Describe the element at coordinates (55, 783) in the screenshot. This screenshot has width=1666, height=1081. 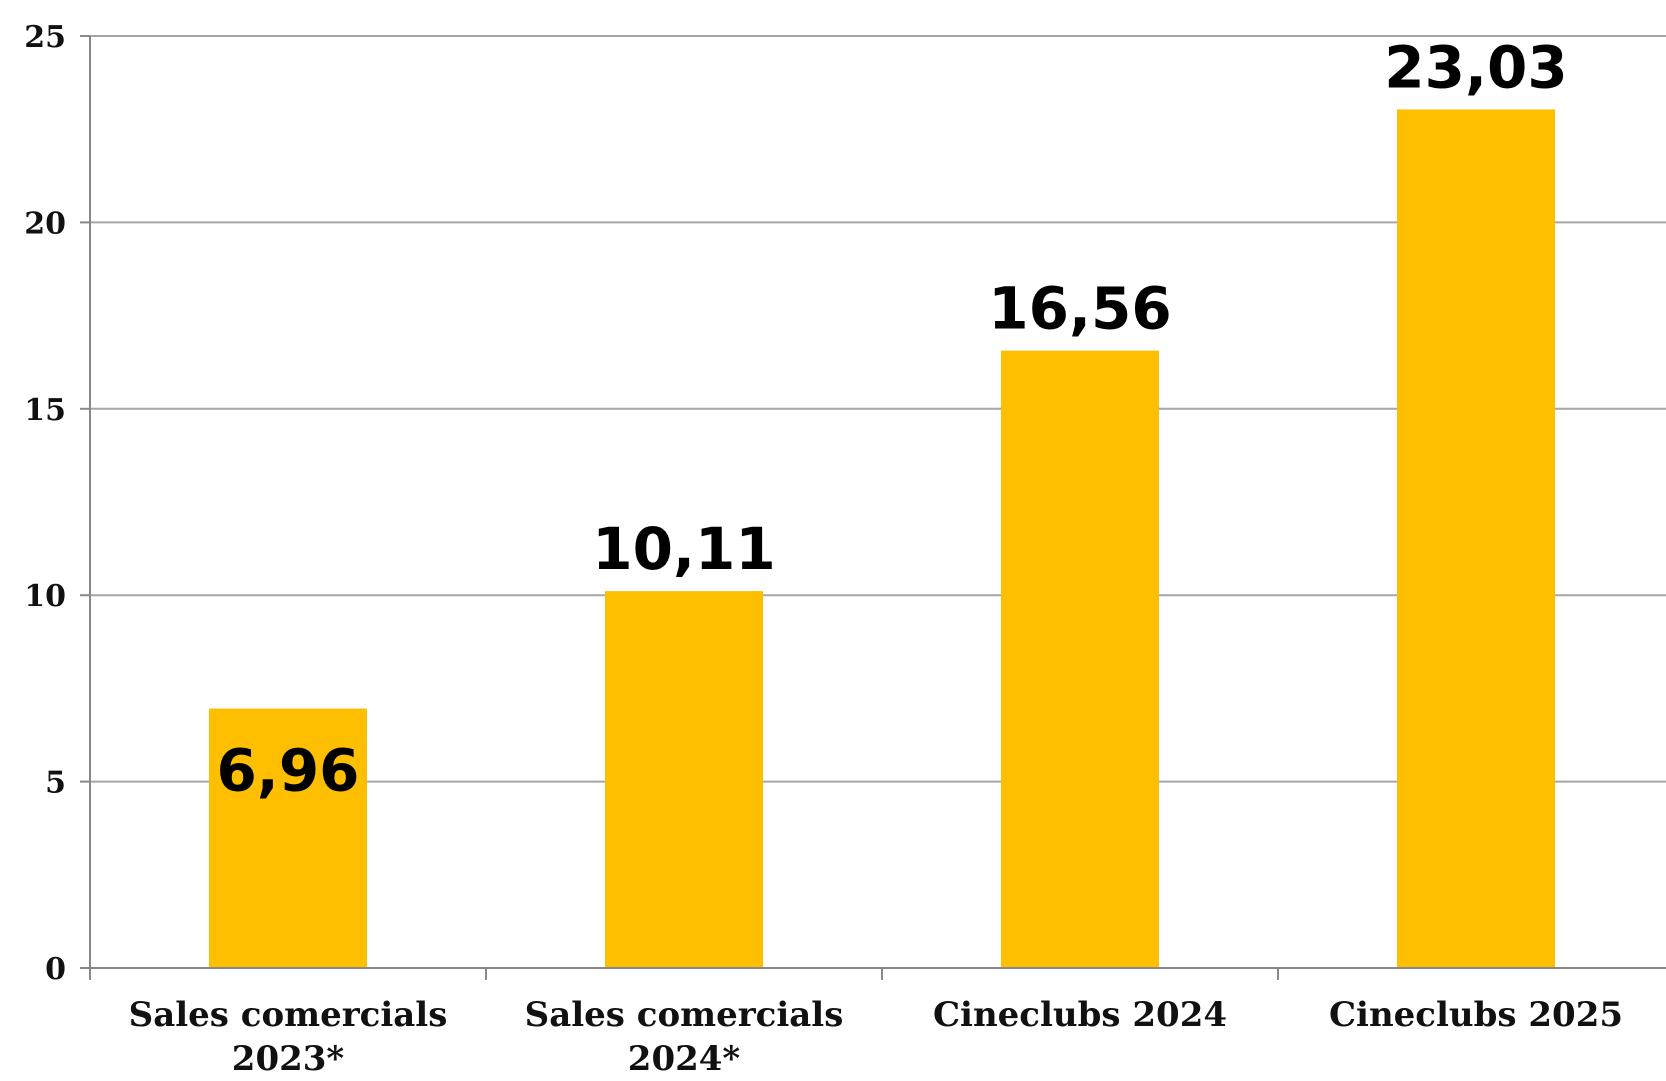
I see `y-tick-label: 5` at that location.